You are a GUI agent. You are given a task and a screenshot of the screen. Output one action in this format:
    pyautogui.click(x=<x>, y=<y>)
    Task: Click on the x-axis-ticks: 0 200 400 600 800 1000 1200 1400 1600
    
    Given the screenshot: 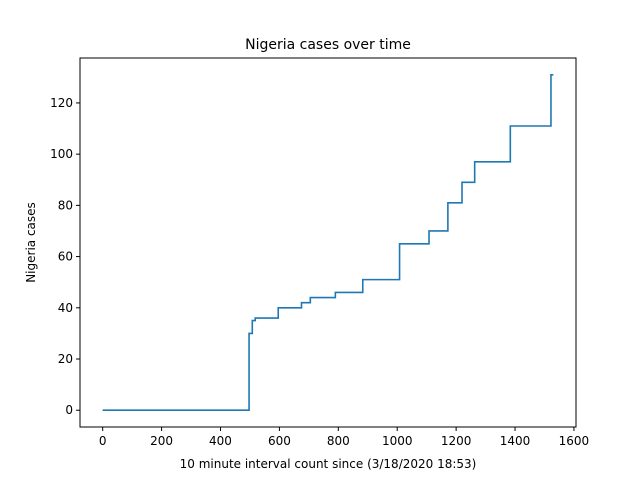 What is the action you would take?
    pyautogui.click(x=344, y=437)
    